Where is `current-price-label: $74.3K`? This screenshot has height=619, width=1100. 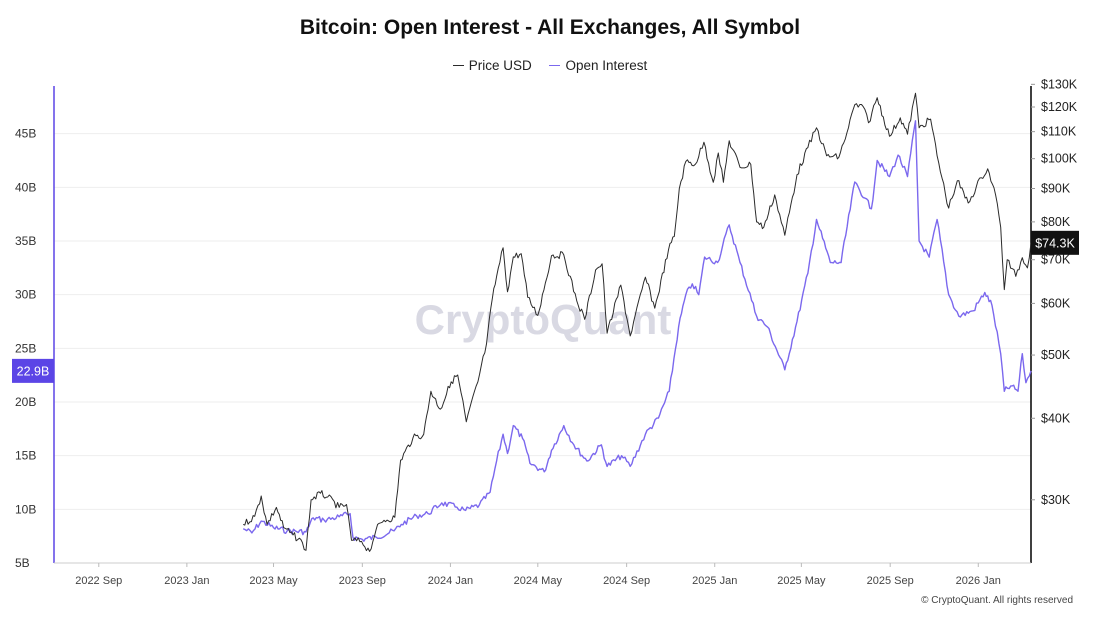
current-price-label: $74.3K is located at coordinates (1055, 243).